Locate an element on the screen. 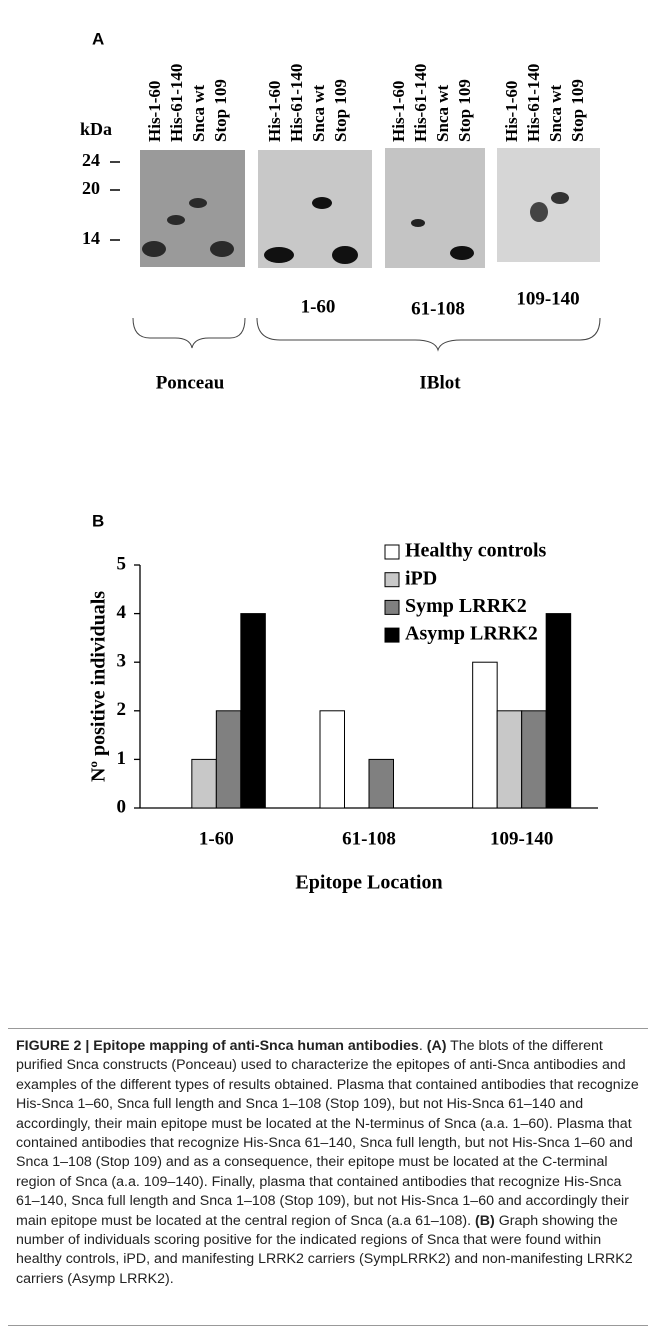 This screenshot has width=671, height=1343. legend-label: Healthy controls is located at coordinates (476, 551).